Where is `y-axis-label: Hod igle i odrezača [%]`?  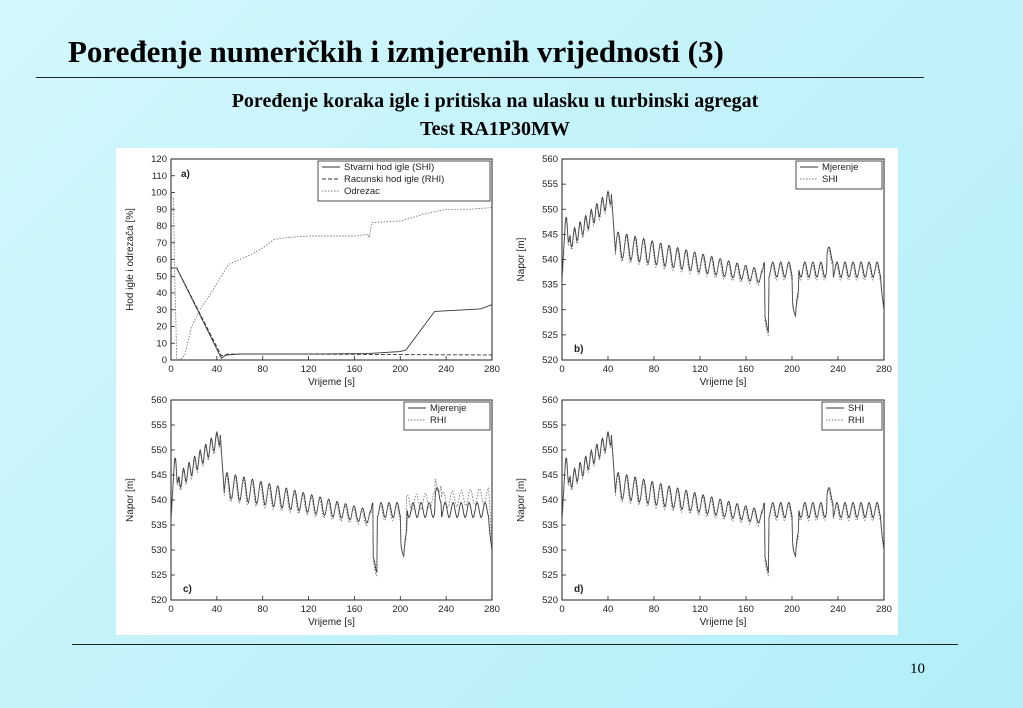
y-axis-label: Hod igle i odrezača [%] is located at coordinates (130, 259).